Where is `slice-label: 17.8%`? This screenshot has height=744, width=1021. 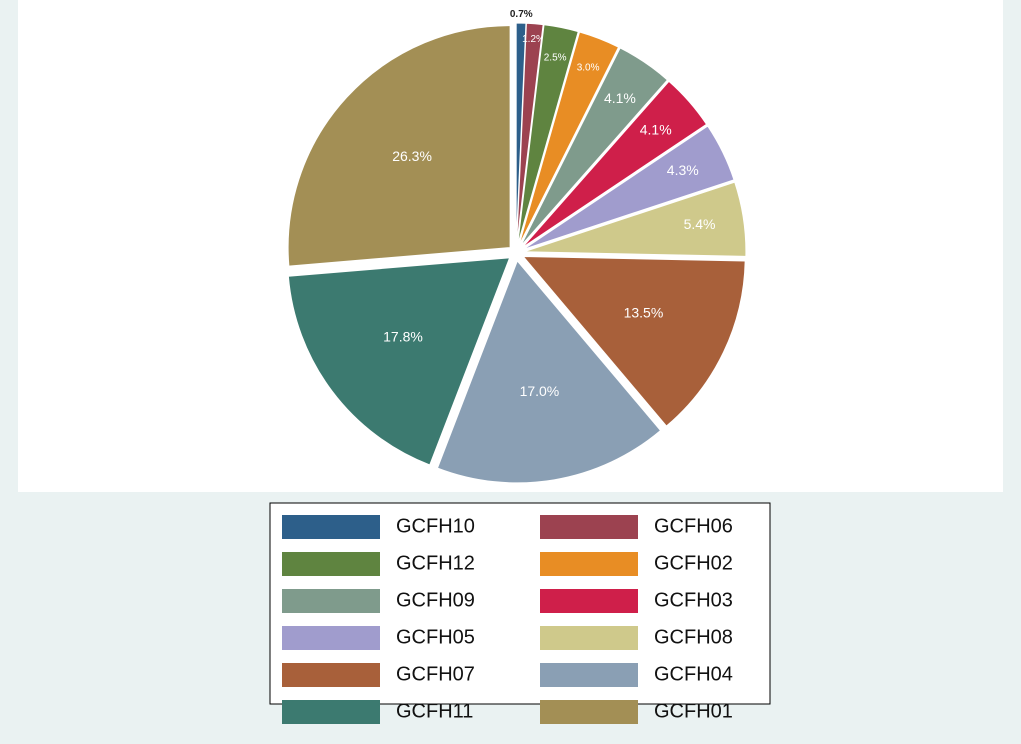 slice-label: 17.8% is located at coordinates (403, 336).